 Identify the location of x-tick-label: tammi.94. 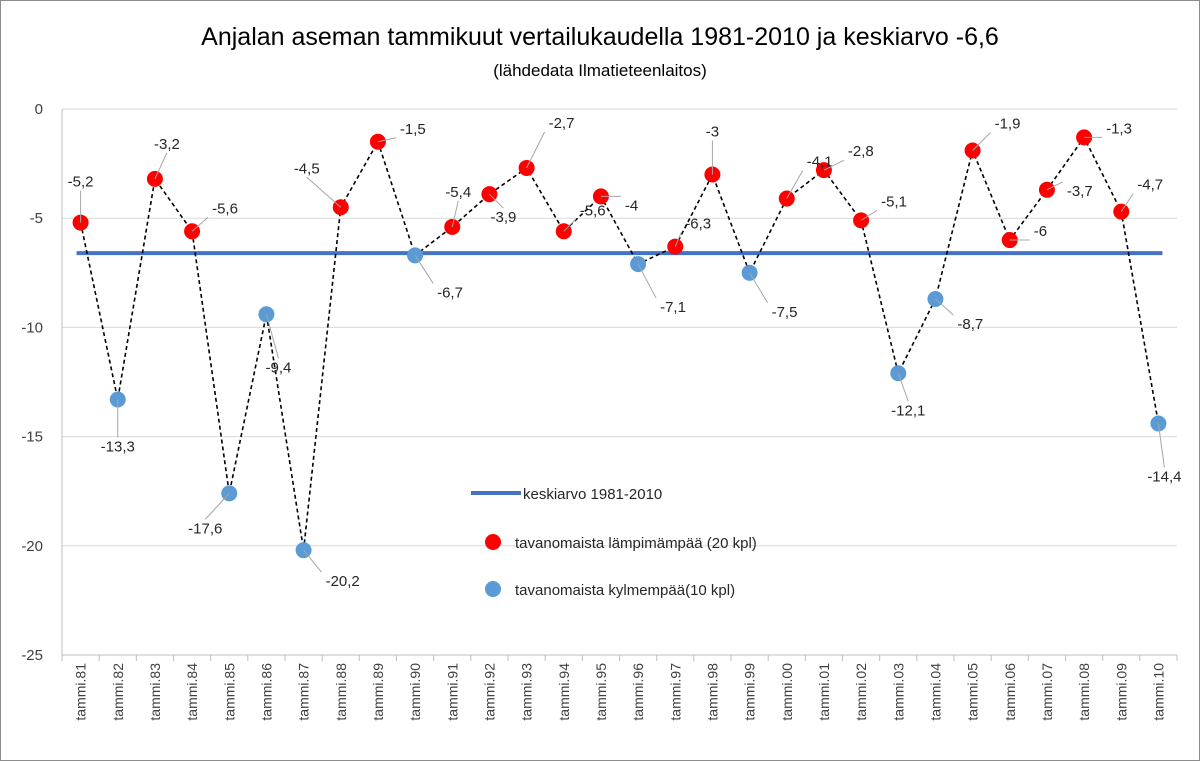
(564, 692).